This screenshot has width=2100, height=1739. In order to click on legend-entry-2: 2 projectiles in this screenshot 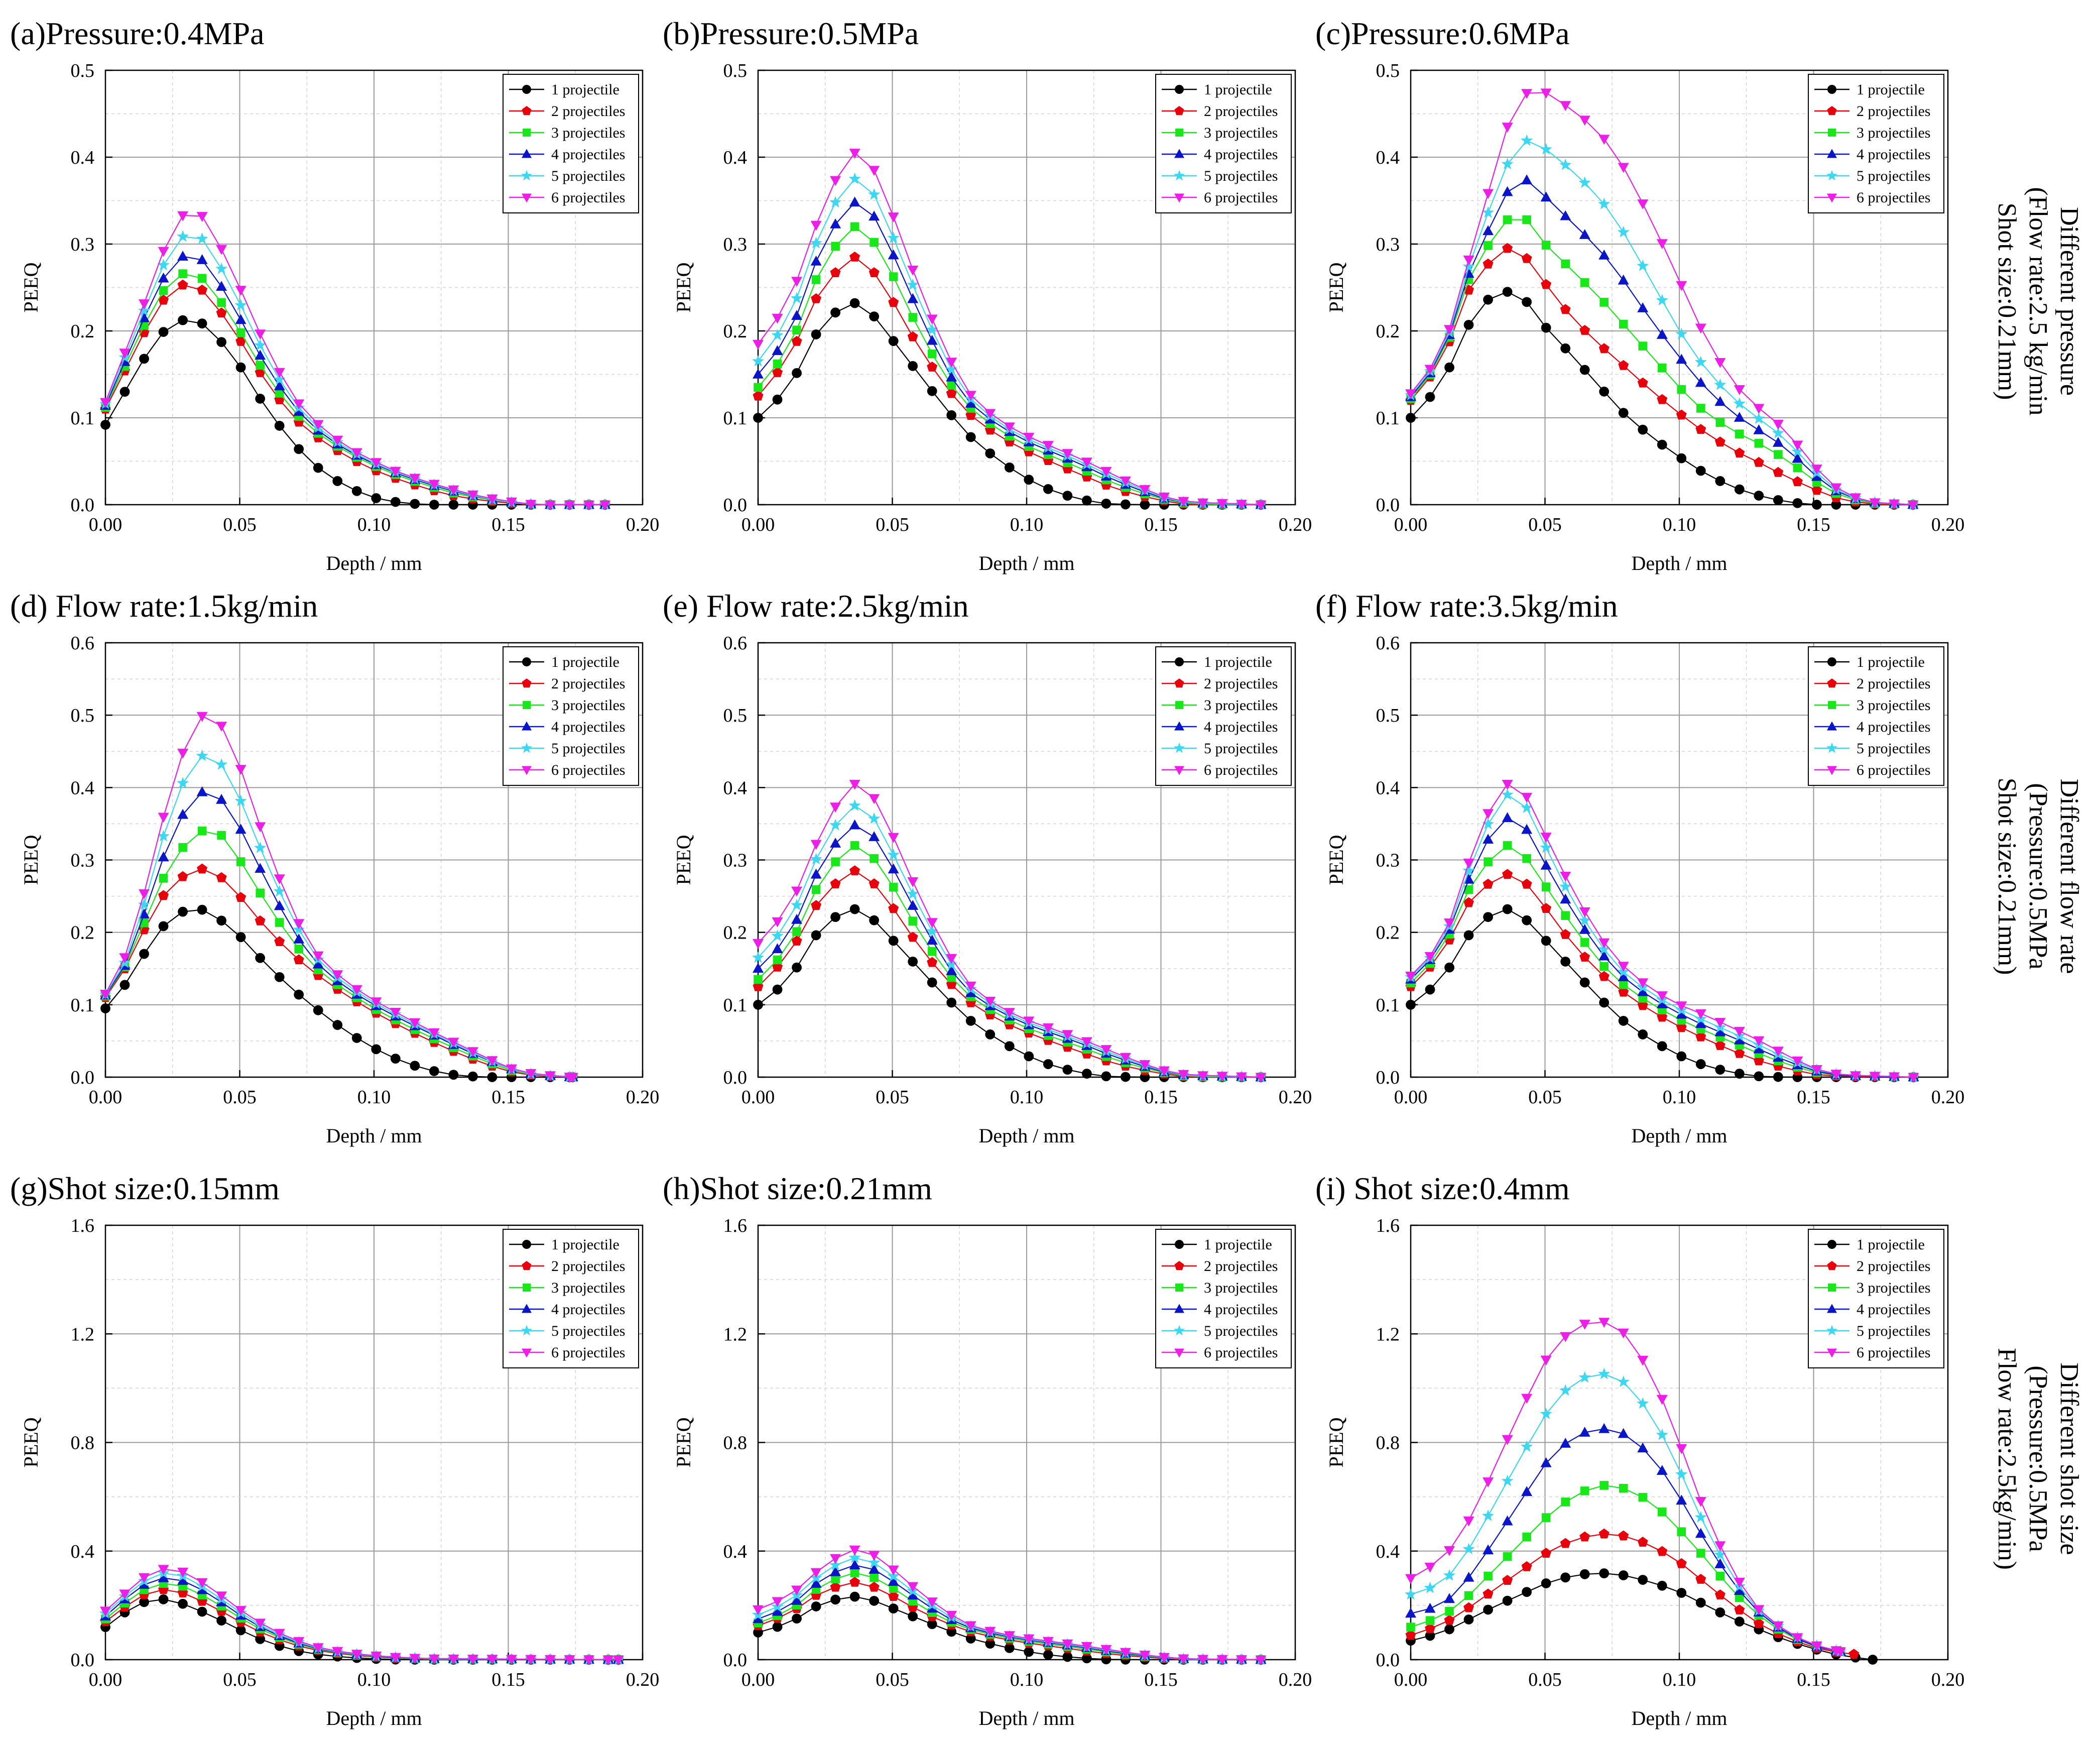, I will do `click(1241, 1266)`.